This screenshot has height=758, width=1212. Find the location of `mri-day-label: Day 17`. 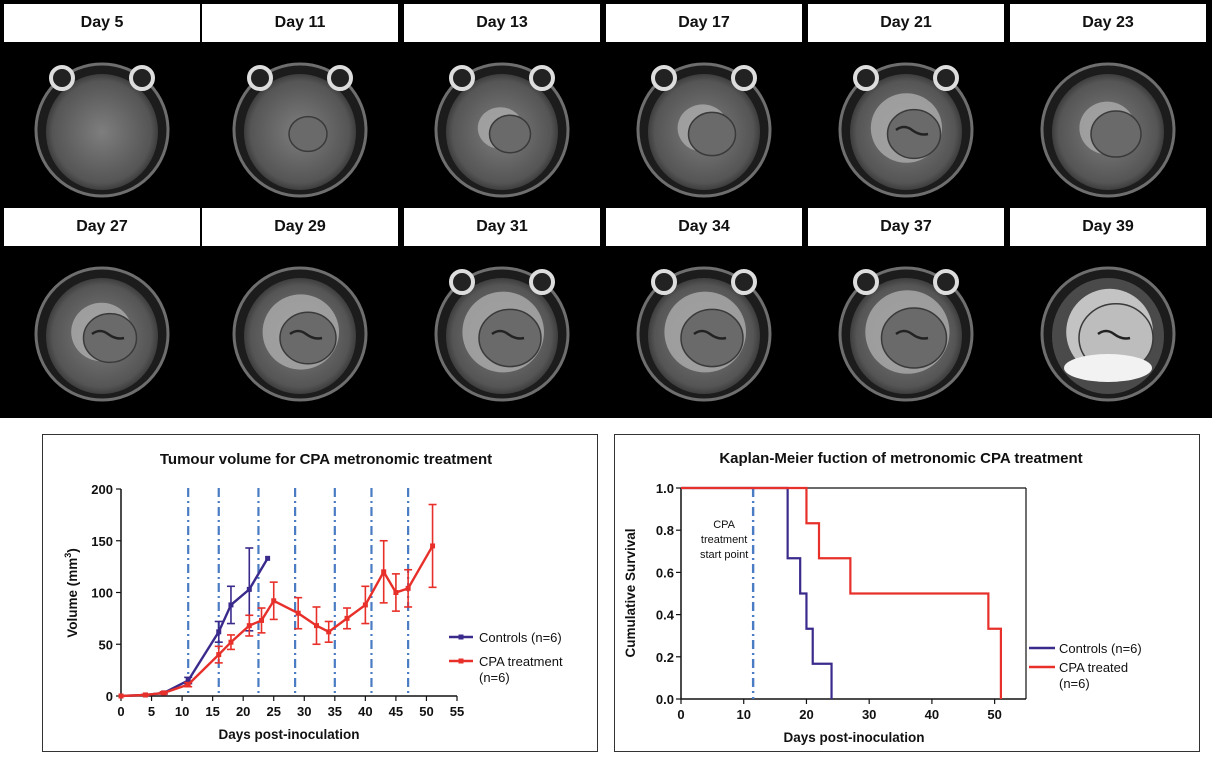

mri-day-label: Day 17 is located at coordinates (704, 23).